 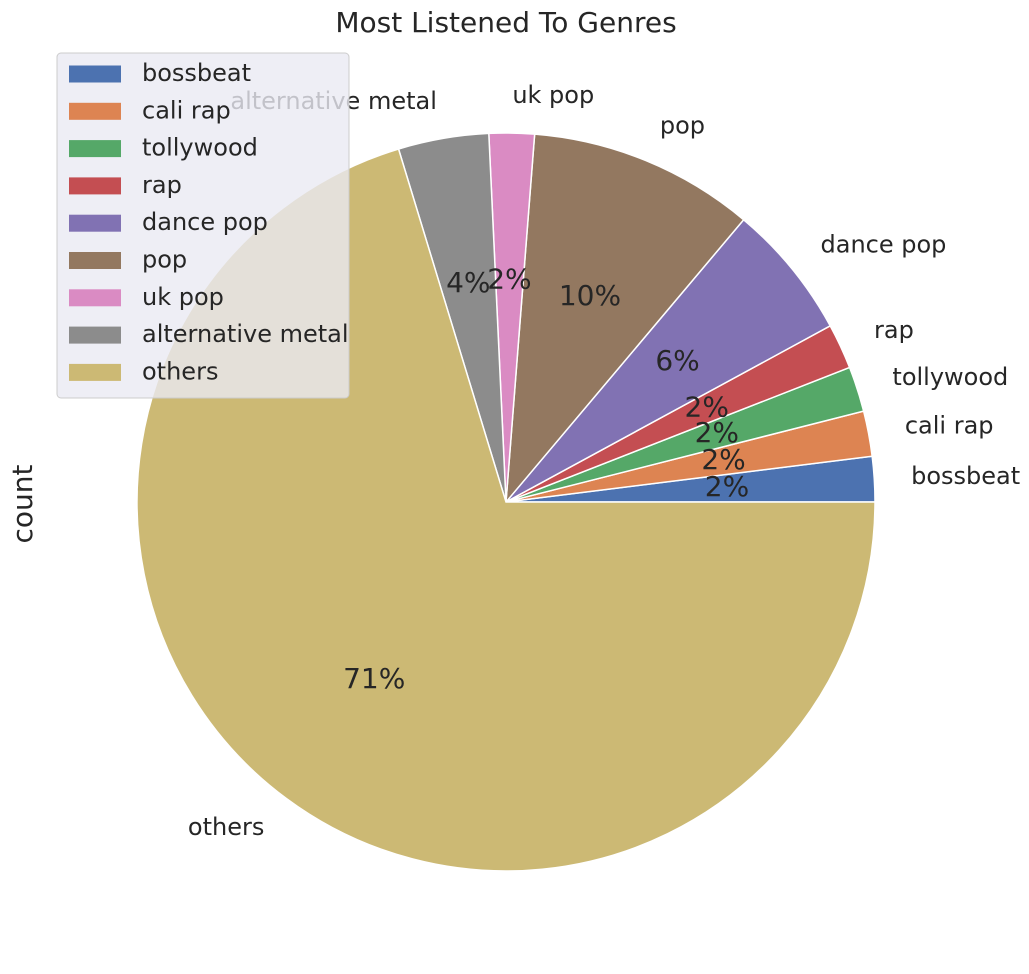 I want to click on legend-label-others: others, so click(x=180, y=371).